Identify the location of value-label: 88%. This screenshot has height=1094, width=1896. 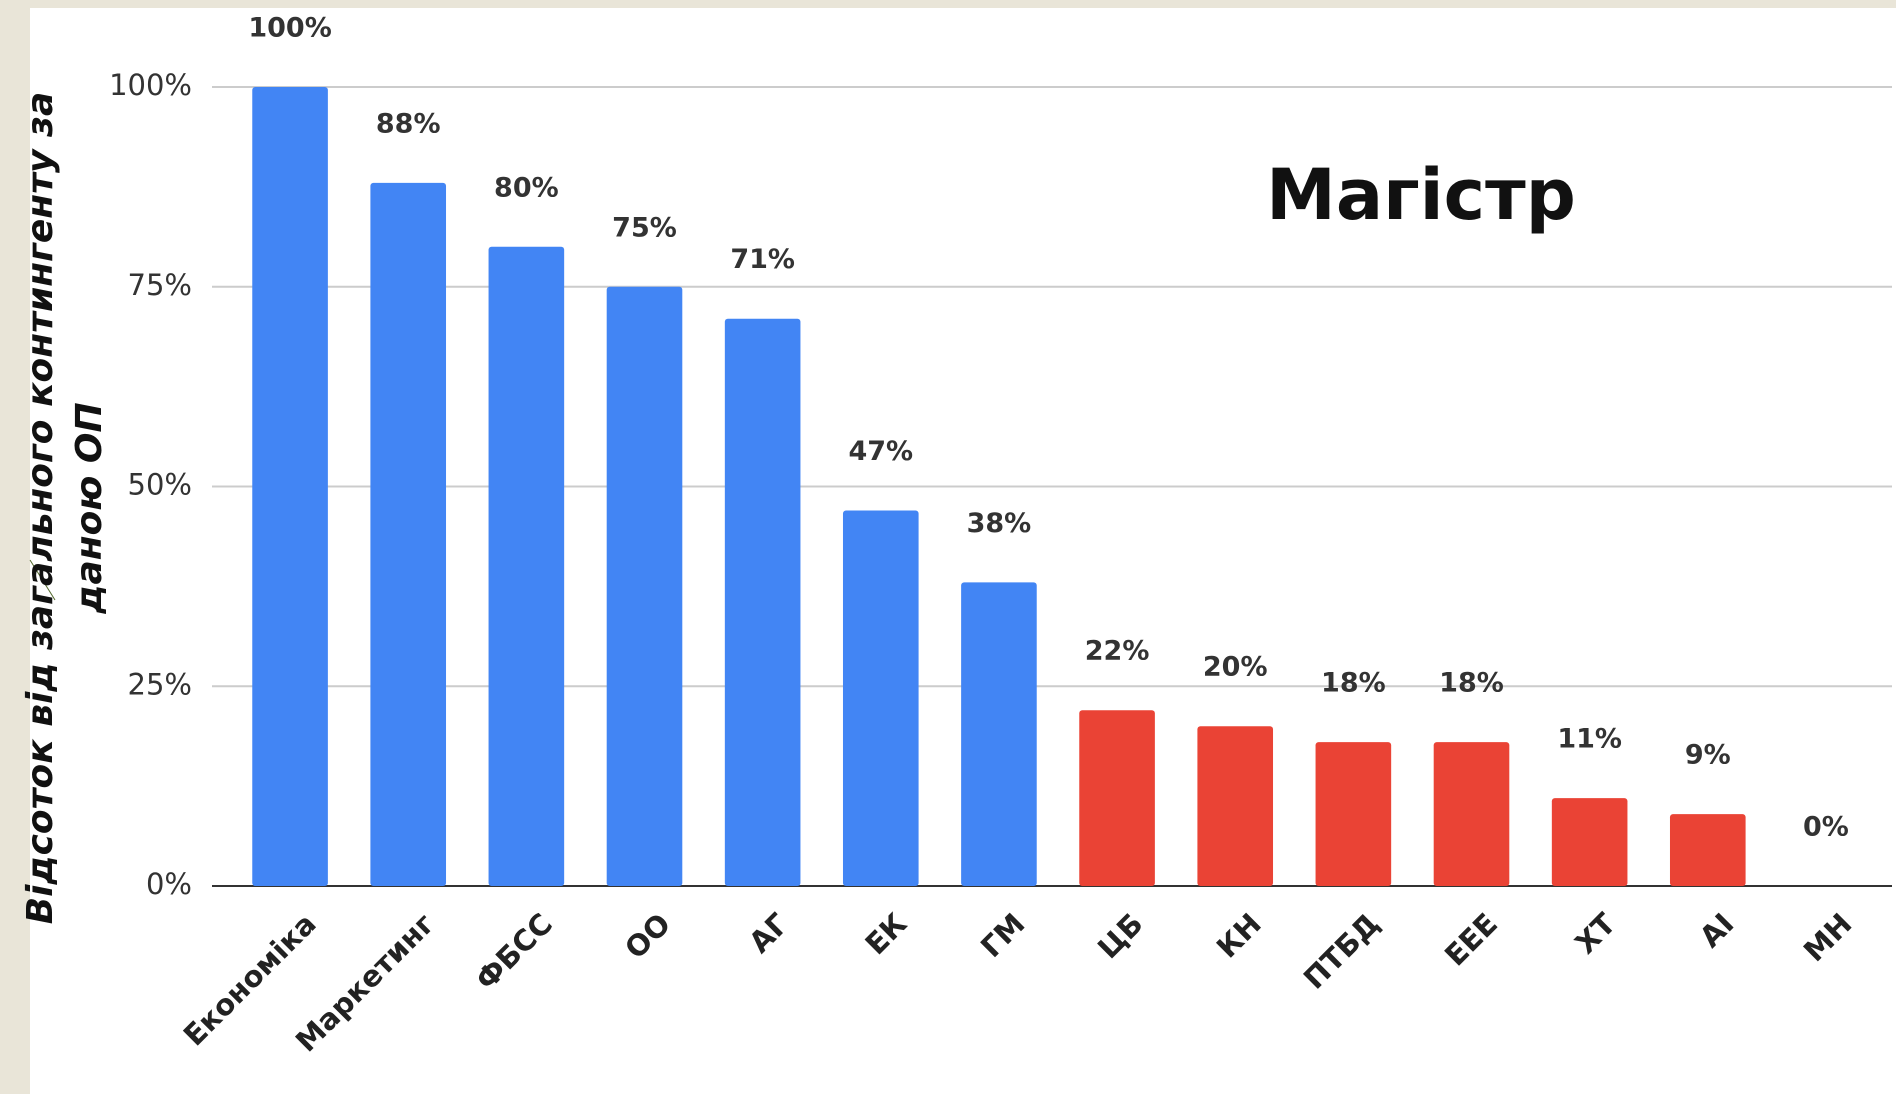
(408, 123).